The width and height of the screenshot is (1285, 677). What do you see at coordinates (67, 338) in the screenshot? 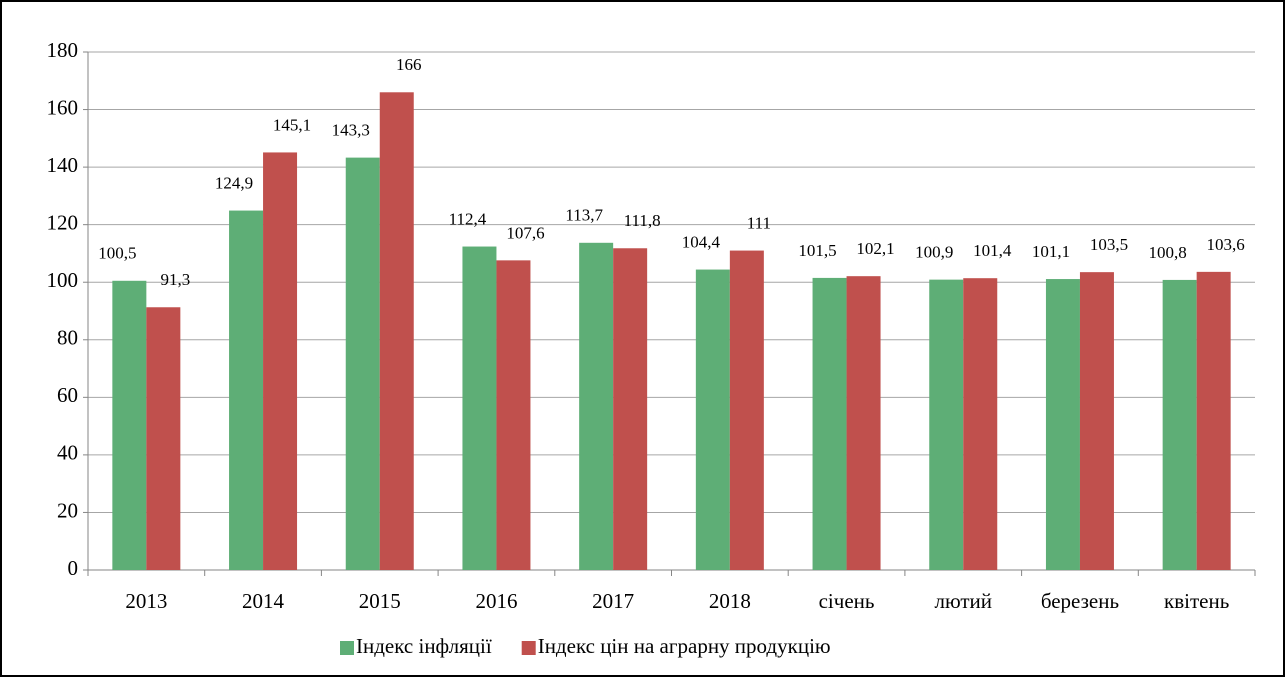
I see `y-tick-label: 80` at bounding box center [67, 338].